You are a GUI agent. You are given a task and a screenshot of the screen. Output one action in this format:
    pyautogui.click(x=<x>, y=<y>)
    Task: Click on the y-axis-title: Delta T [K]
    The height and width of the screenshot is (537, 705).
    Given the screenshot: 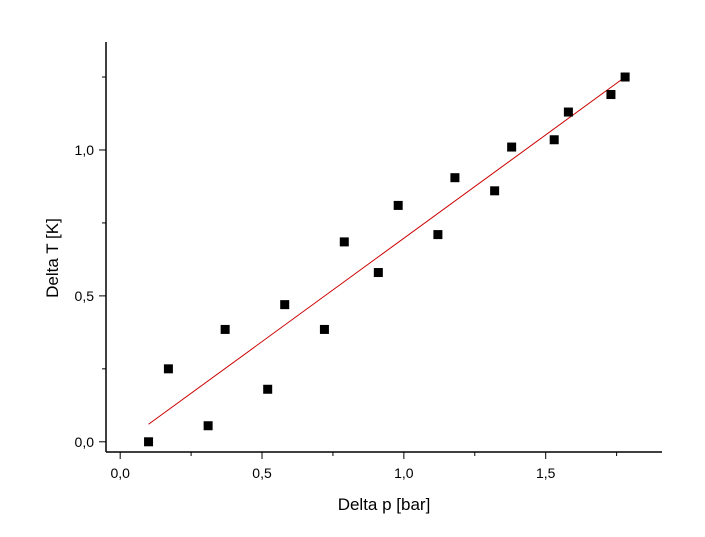 What is the action you would take?
    pyautogui.click(x=52, y=258)
    